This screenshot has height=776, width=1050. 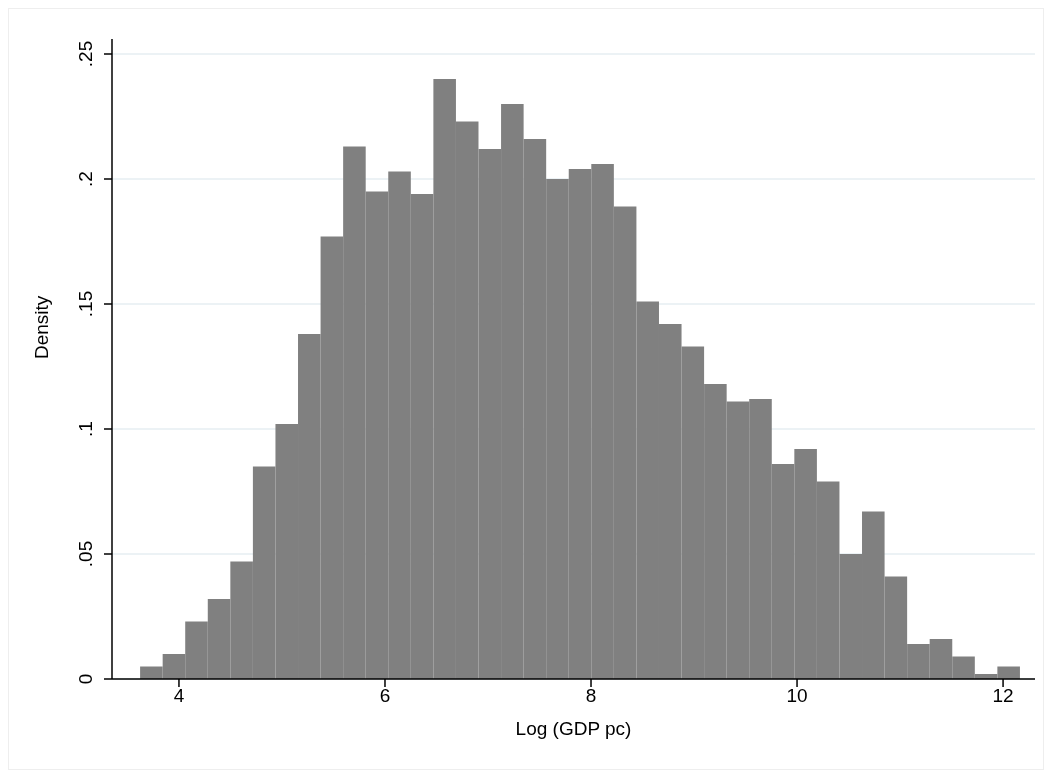 What do you see at coordinates (85, 554) in the screenshot?
I see `y-tick-label: .05` at bounding box center [85, 554].